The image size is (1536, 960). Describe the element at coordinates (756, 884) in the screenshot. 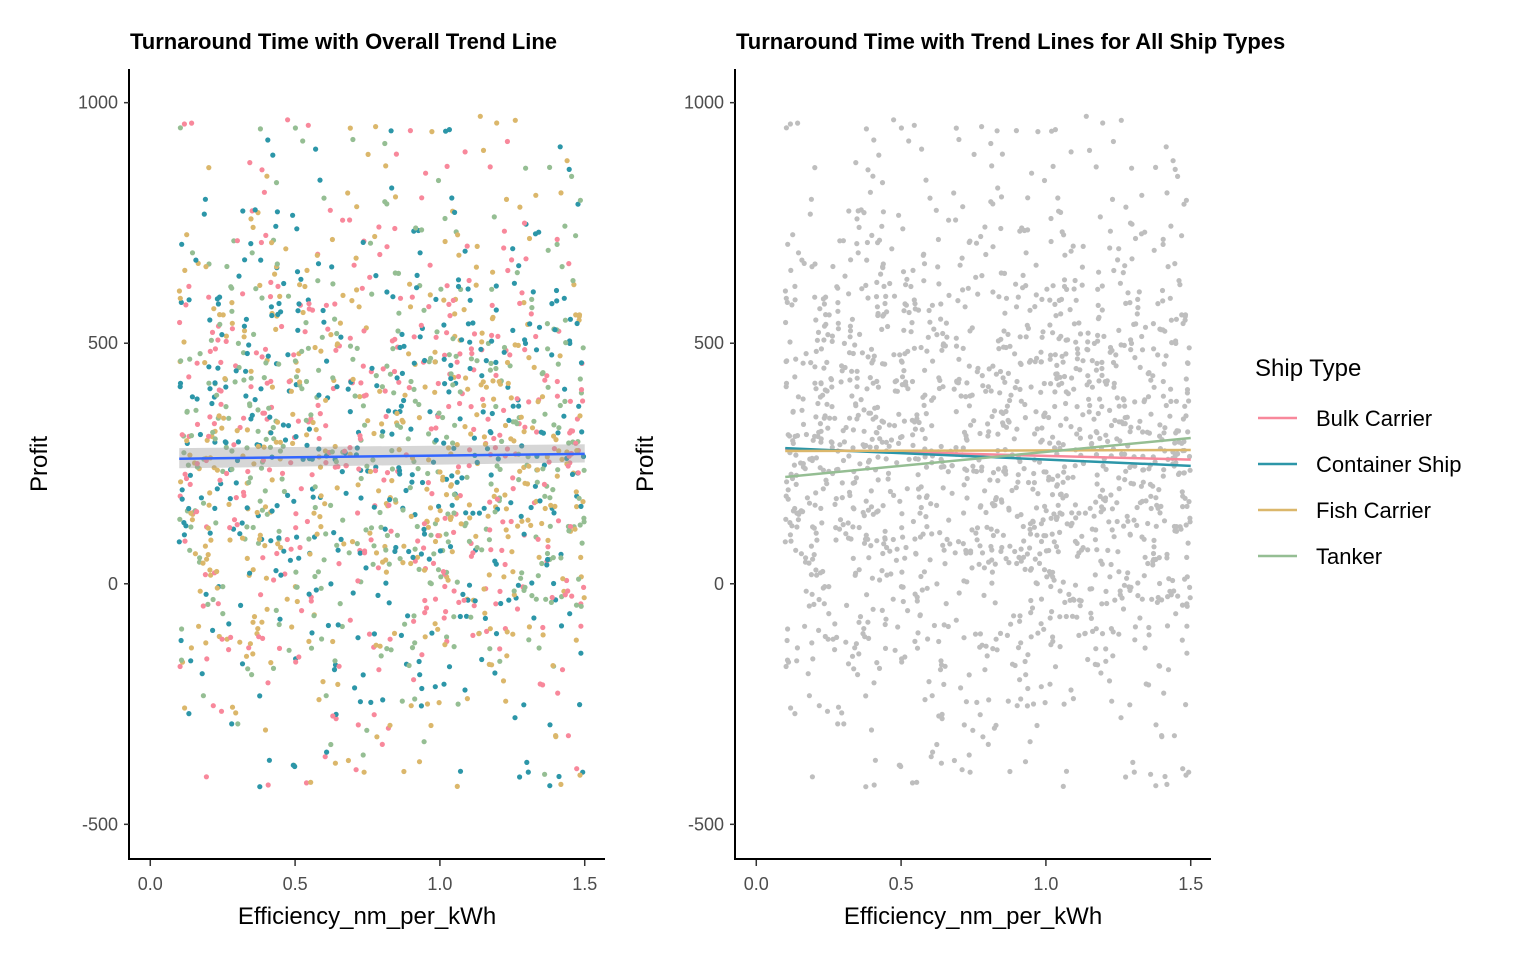

I see `x-tick-label: 0.0` at that location.